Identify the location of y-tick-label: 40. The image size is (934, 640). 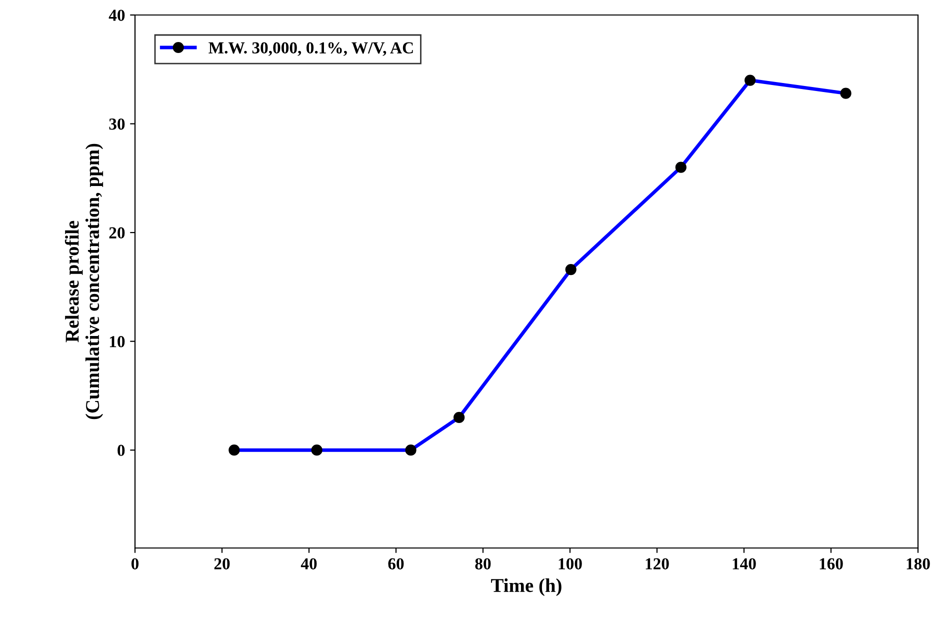
(116, 15).